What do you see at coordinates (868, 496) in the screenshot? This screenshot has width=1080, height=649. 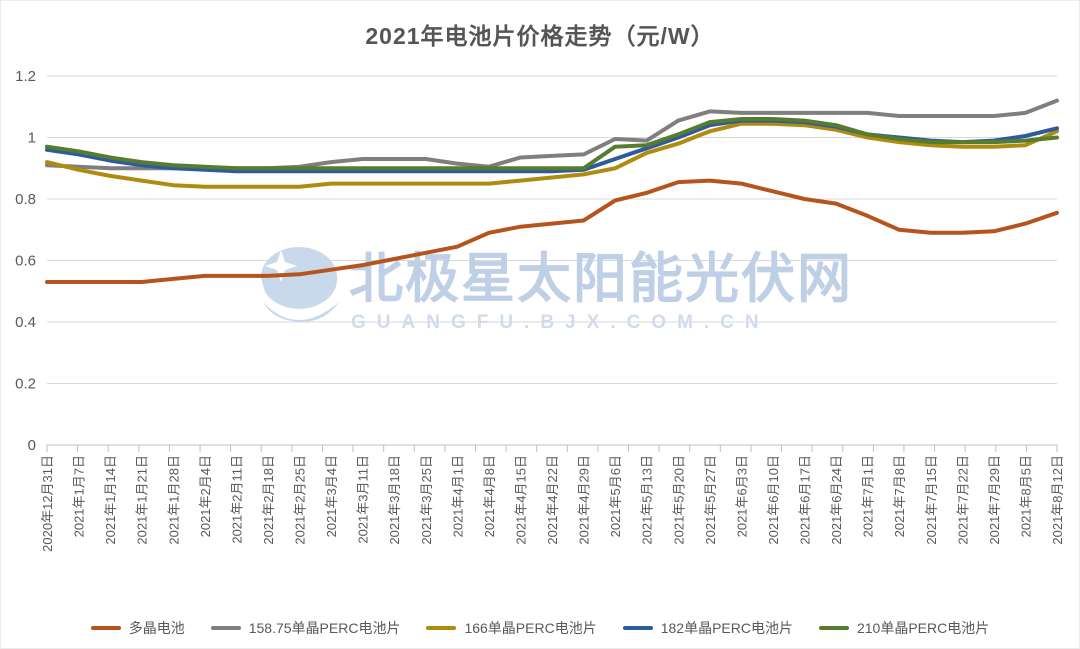 I see `x-tick-label: 2021年7月1日` at bounding box center [868, 496].